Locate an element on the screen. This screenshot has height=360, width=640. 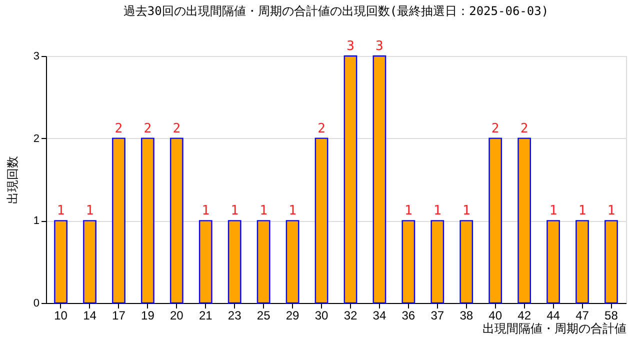
x-tick-label: 32 is located at coordinates (351, 315).